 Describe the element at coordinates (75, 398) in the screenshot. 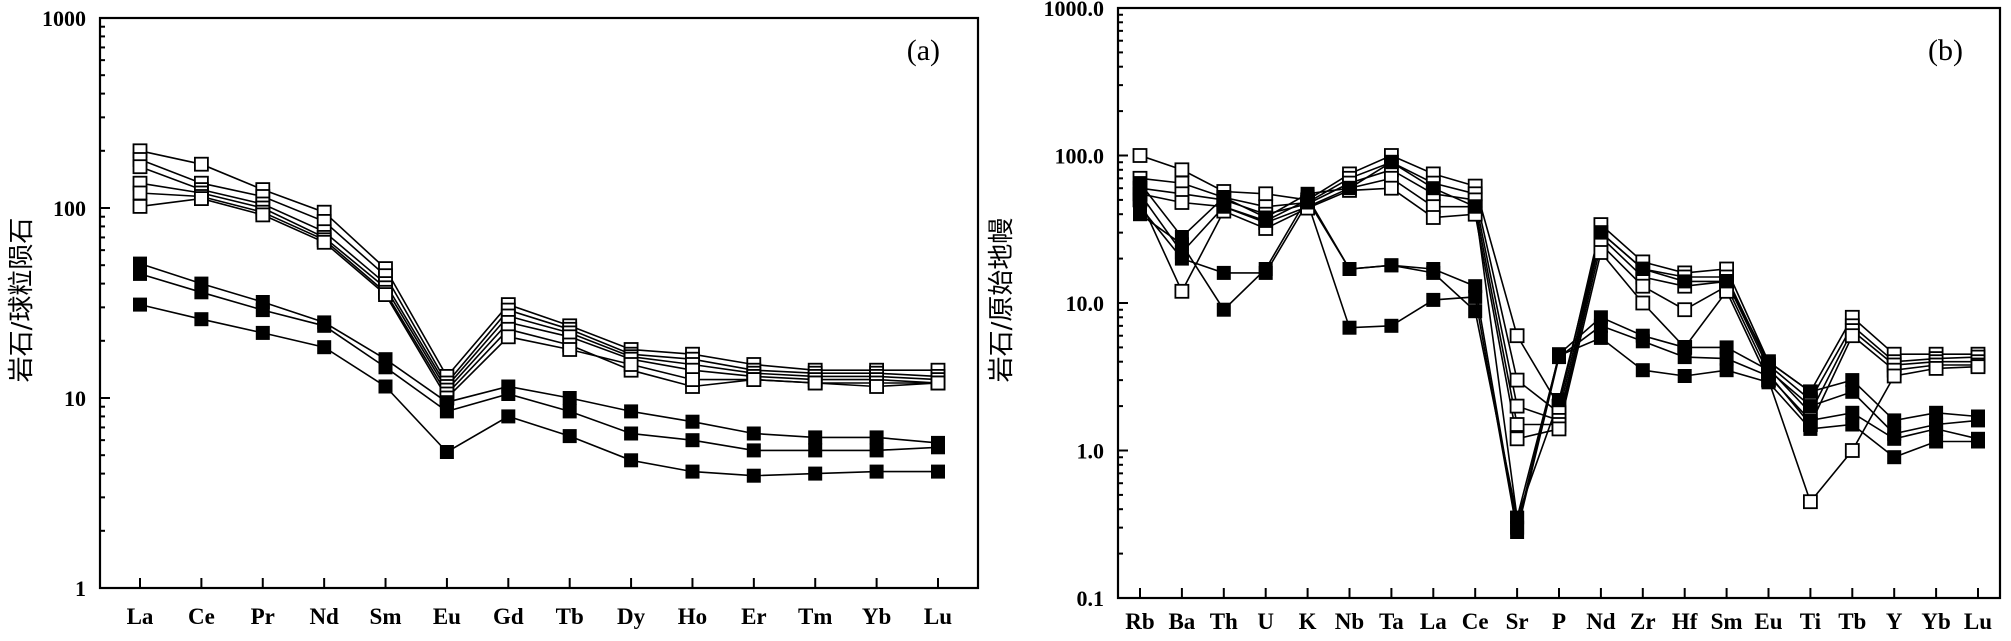

I see `chart-a-y-tick-label: 10` at that location.